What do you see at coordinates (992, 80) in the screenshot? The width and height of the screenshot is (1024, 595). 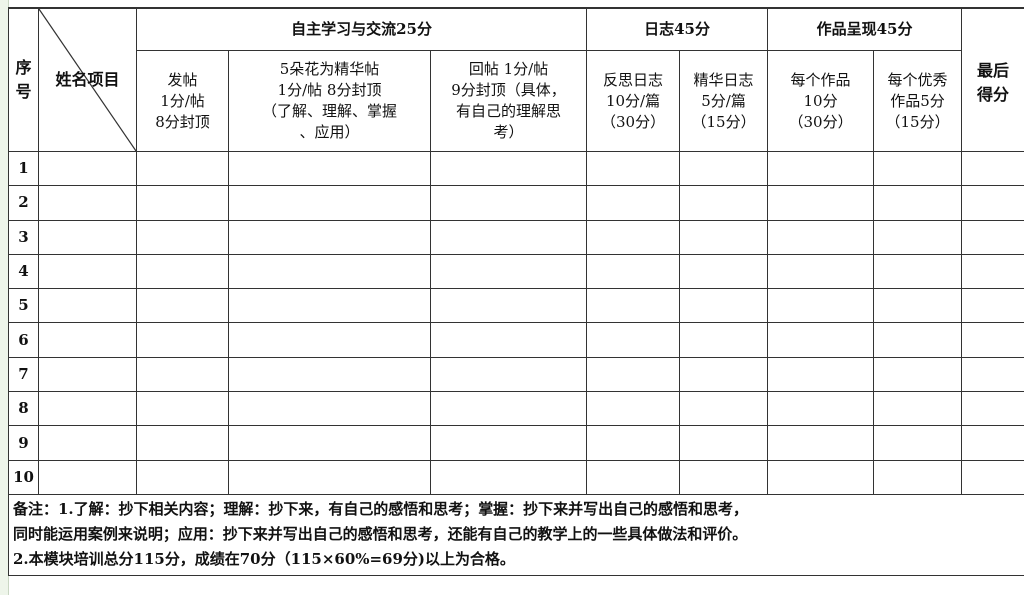 I see `header-final-score: 最后得分` at bounding box center [992, 80].